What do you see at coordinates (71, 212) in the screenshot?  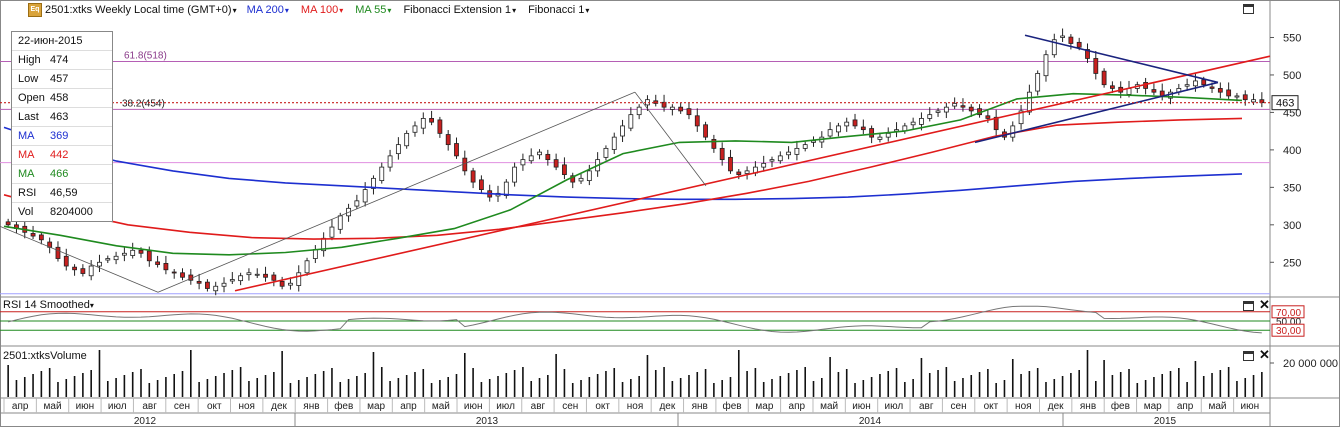 I see `info-value: 8204000` at bounding box center [71, 212].